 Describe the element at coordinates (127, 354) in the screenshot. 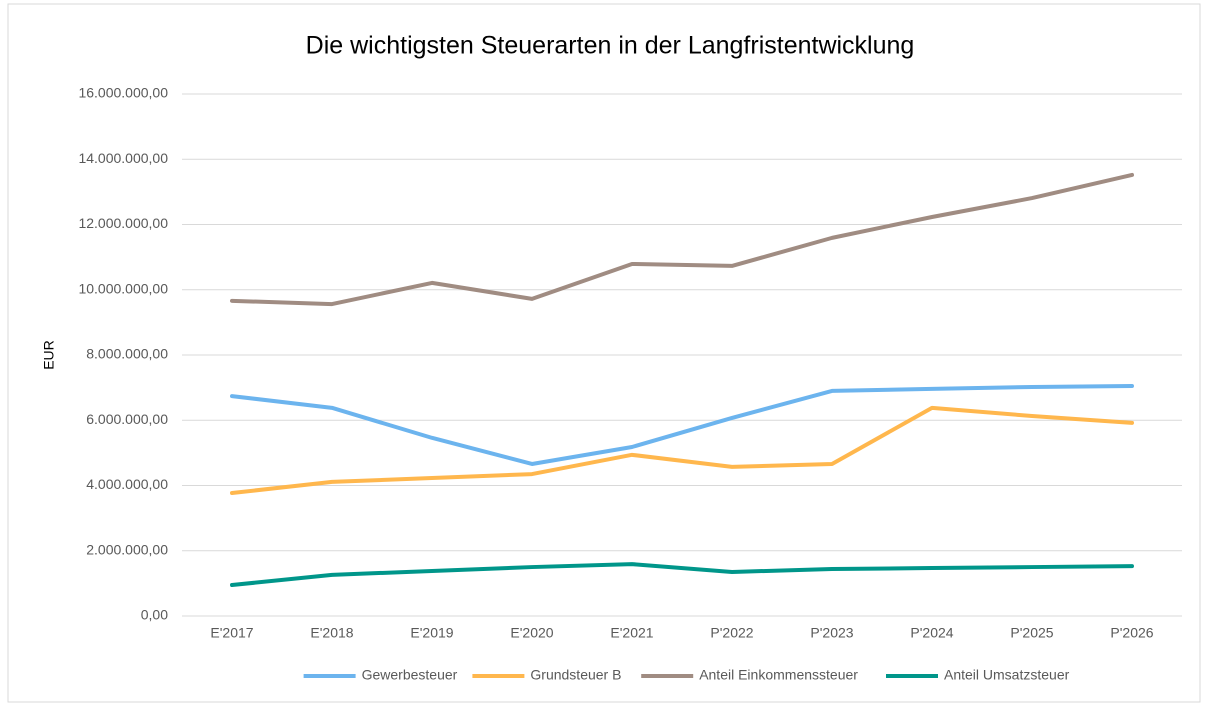

I see `y-tick-label: 8.000.000,00` at that location.